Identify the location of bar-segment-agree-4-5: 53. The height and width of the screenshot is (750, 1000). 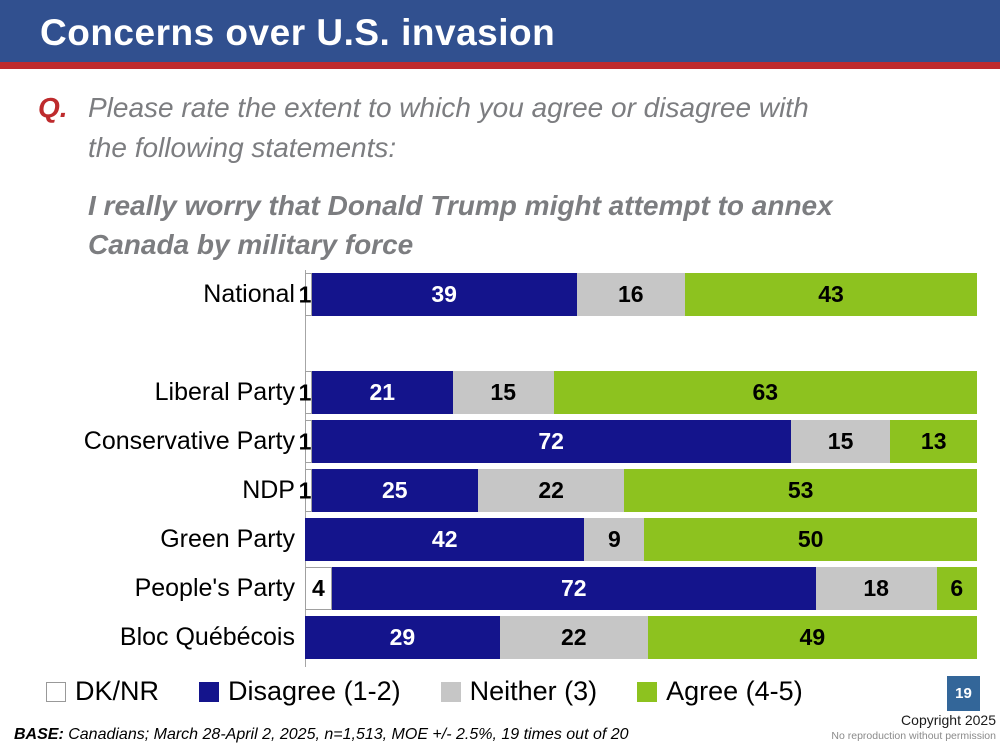
(800, 490).